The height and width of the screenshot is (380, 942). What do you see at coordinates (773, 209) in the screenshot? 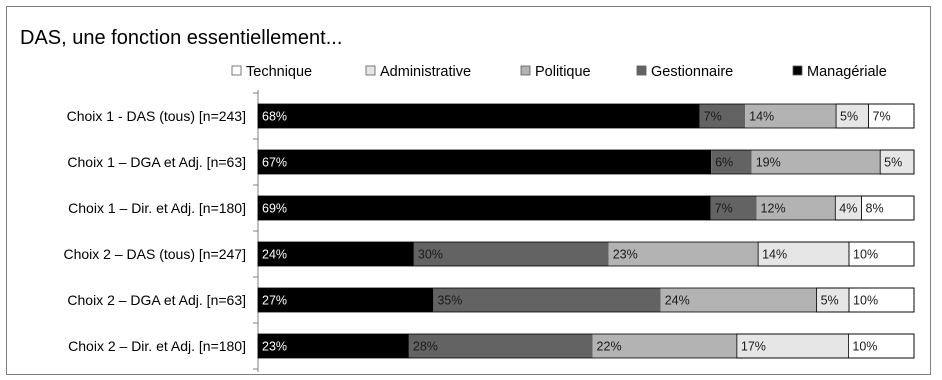
I see `data-label-politique: 12%` at bounding box center [773, 209].